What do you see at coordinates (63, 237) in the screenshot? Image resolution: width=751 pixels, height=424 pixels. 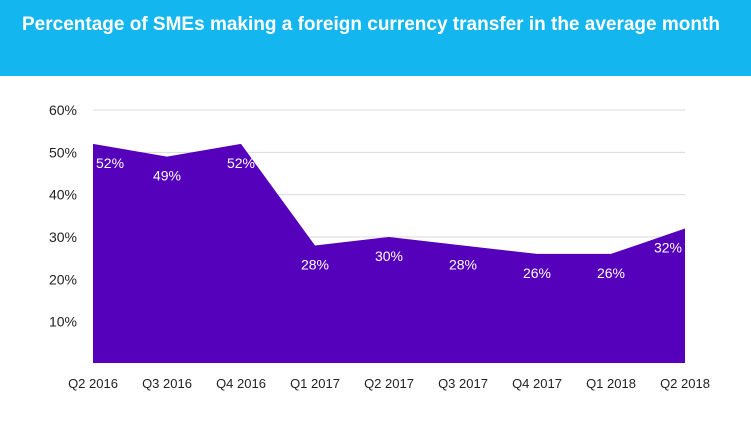 I see `y-tick-label: 30%` at bounding box center [63, 237].